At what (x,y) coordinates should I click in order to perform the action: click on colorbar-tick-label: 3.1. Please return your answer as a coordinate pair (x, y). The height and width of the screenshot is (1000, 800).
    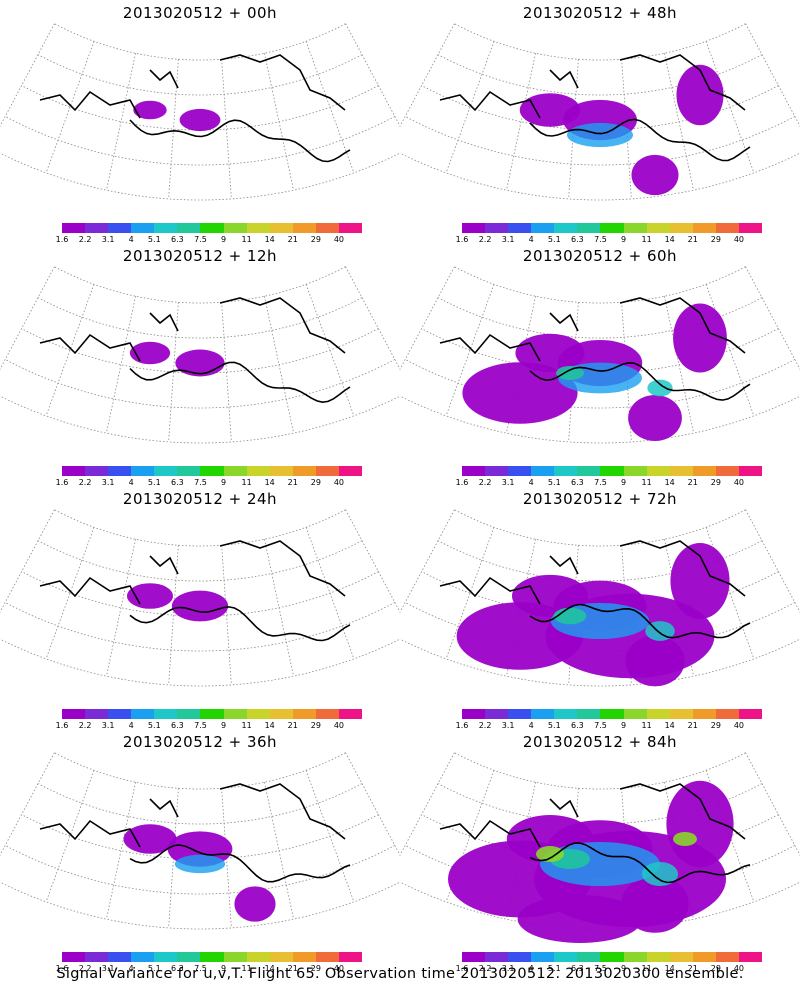
    Looking at the image, I should click on (508, 725).